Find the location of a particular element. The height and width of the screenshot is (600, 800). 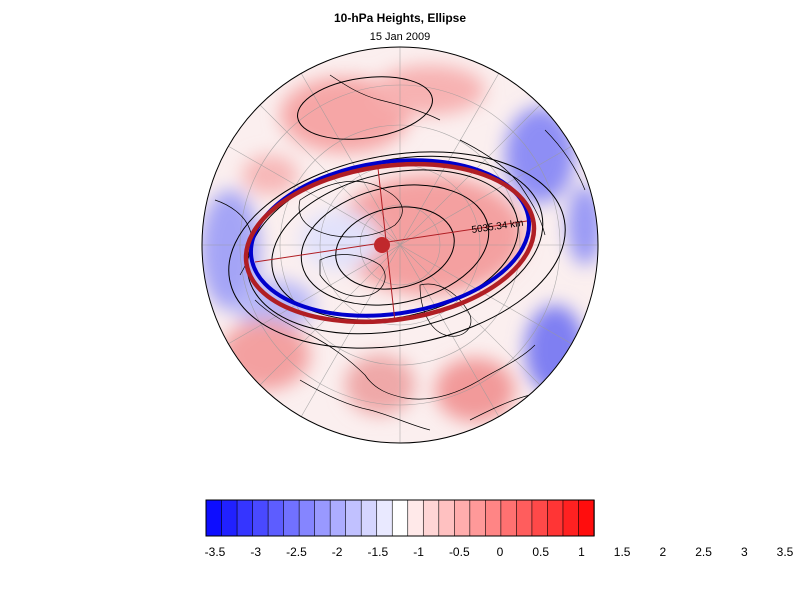

colorbar-tick-label: 0 is located at coordinates (500, 552).